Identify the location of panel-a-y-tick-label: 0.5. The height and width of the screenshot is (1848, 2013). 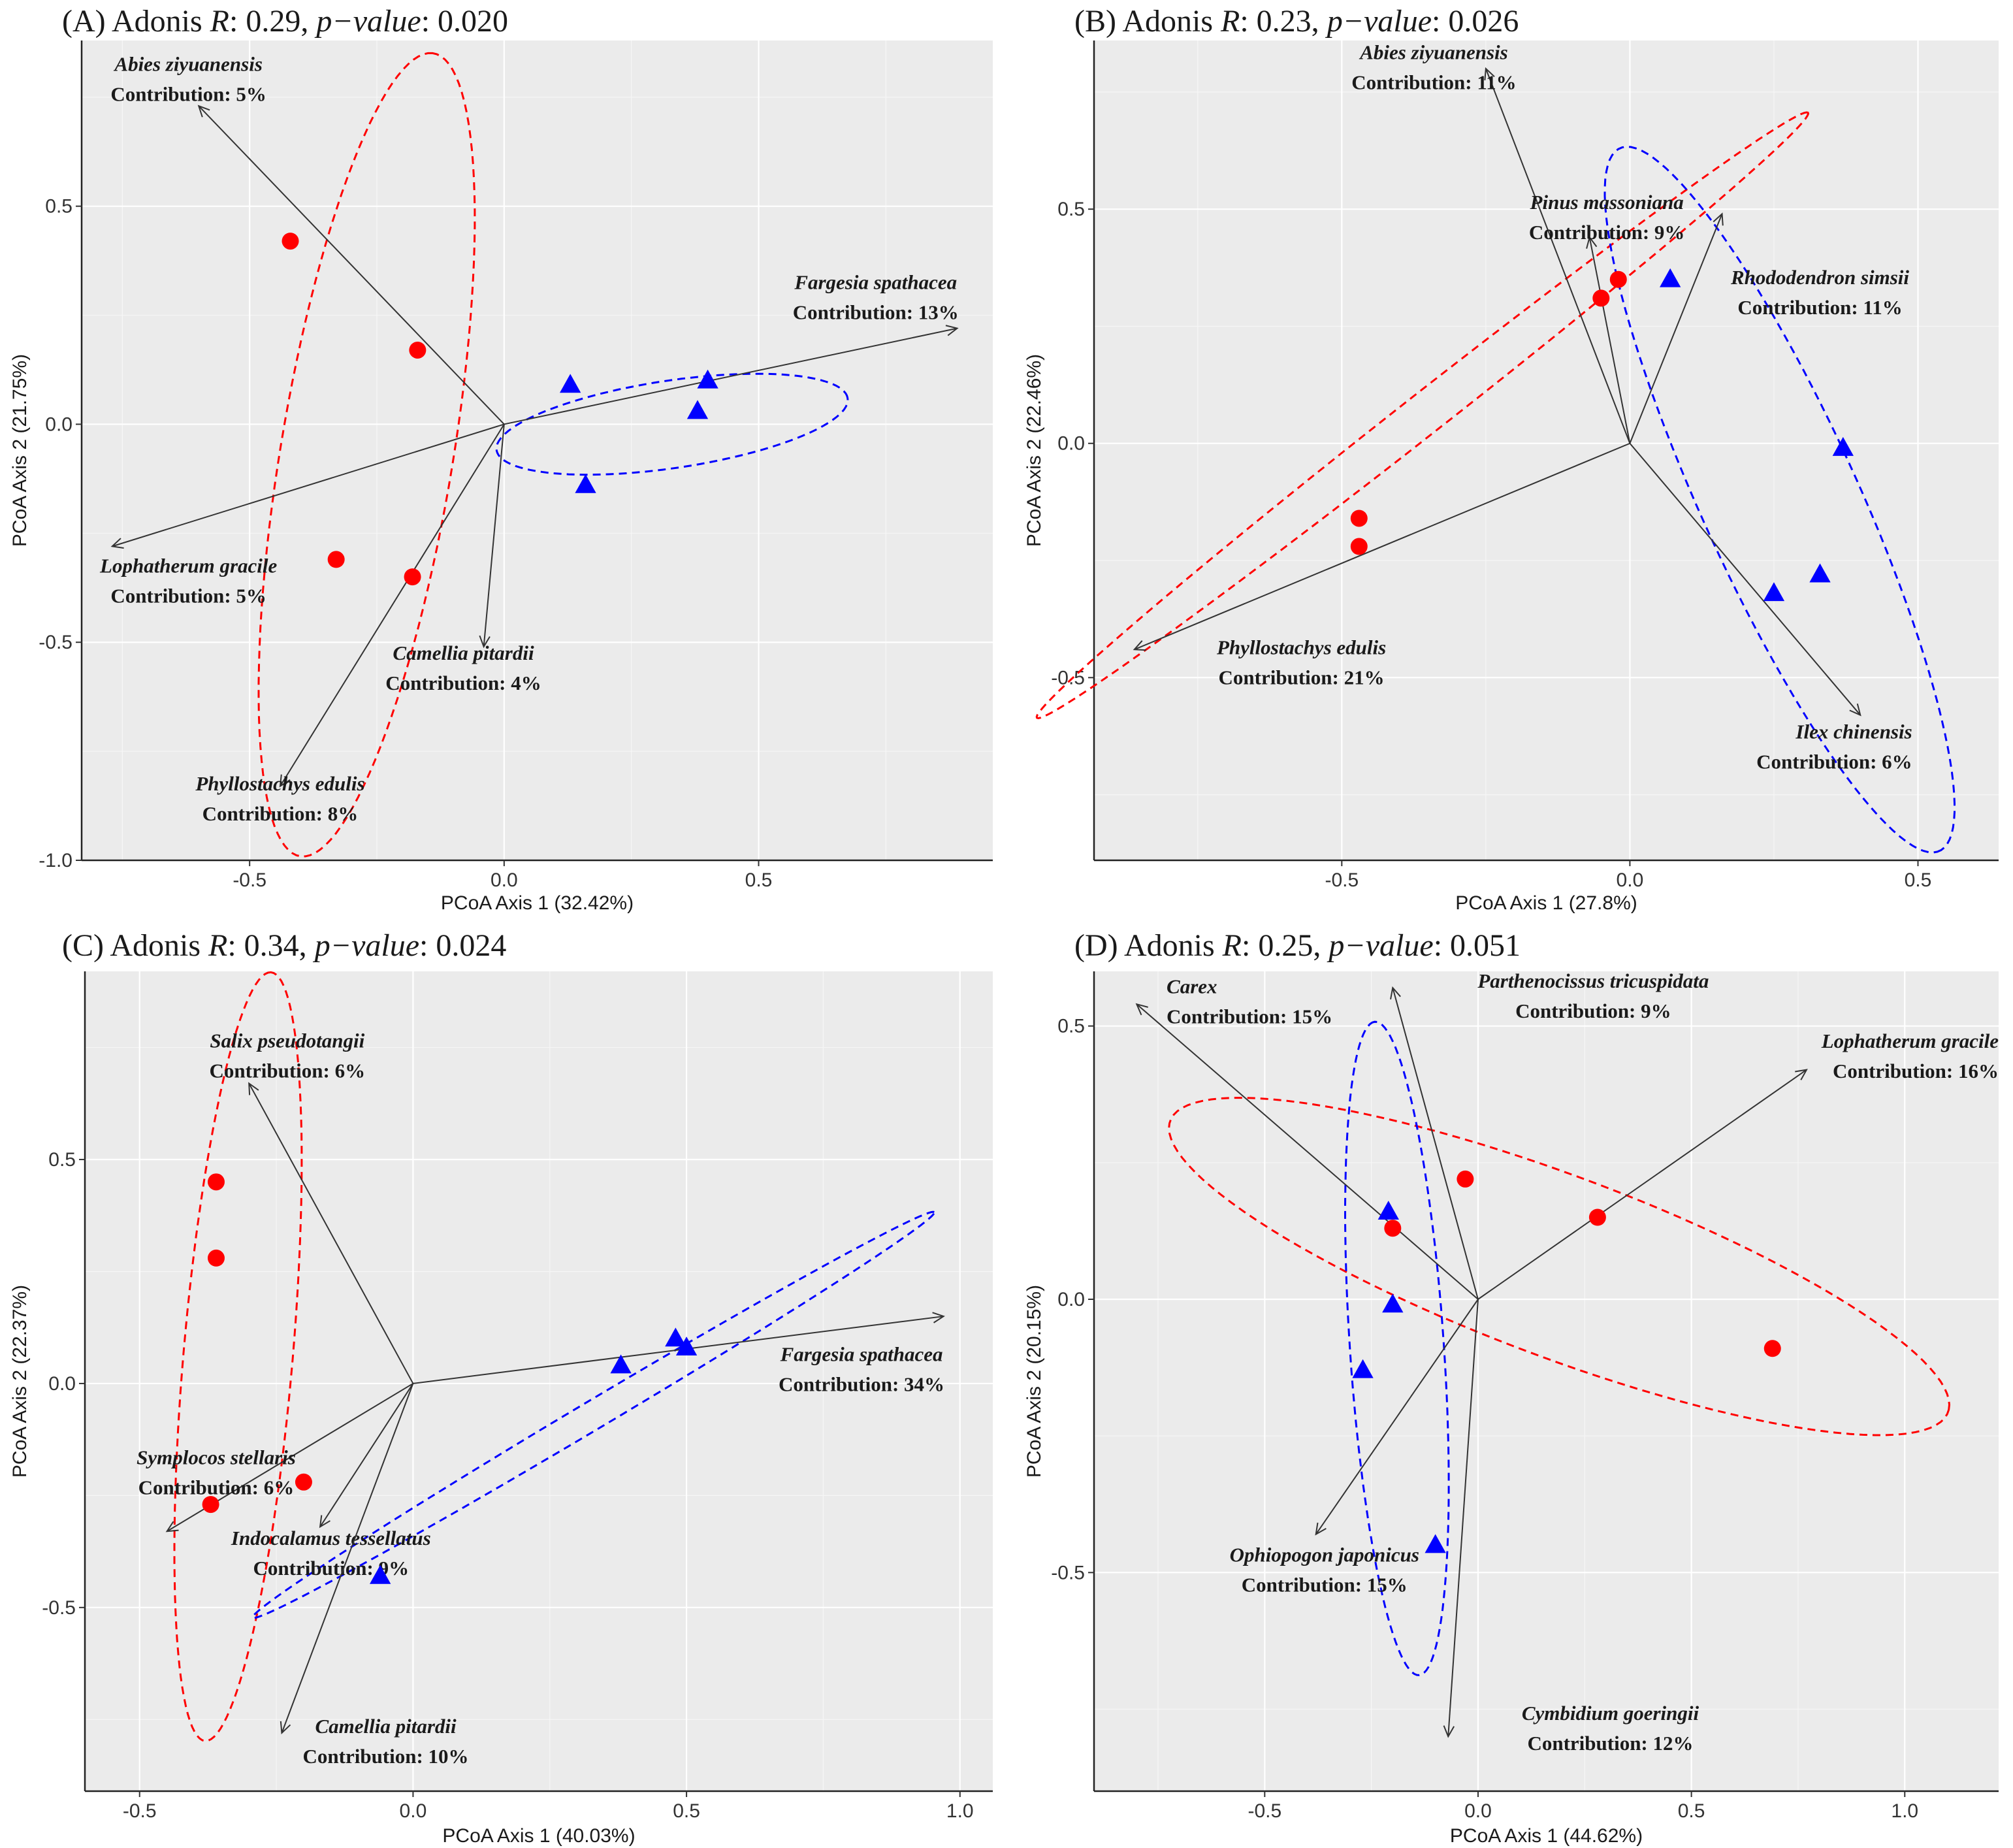
(58, 207).